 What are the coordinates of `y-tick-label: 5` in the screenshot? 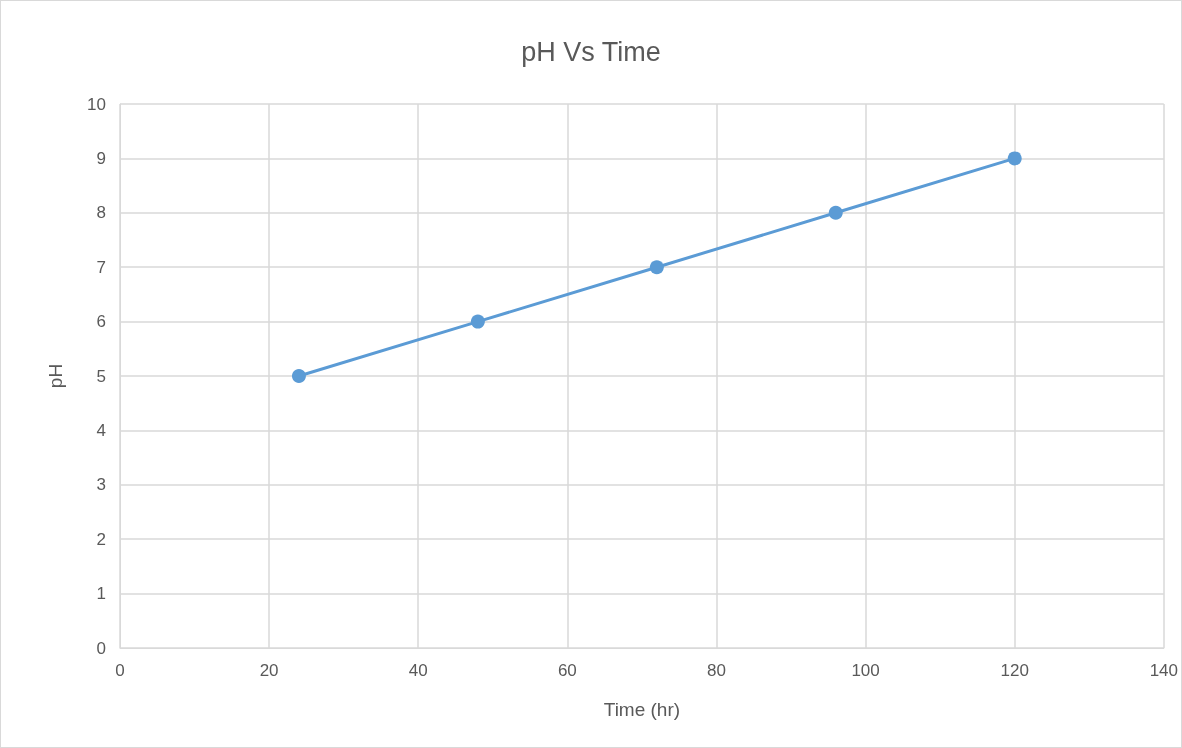 It's located at (101, 376).